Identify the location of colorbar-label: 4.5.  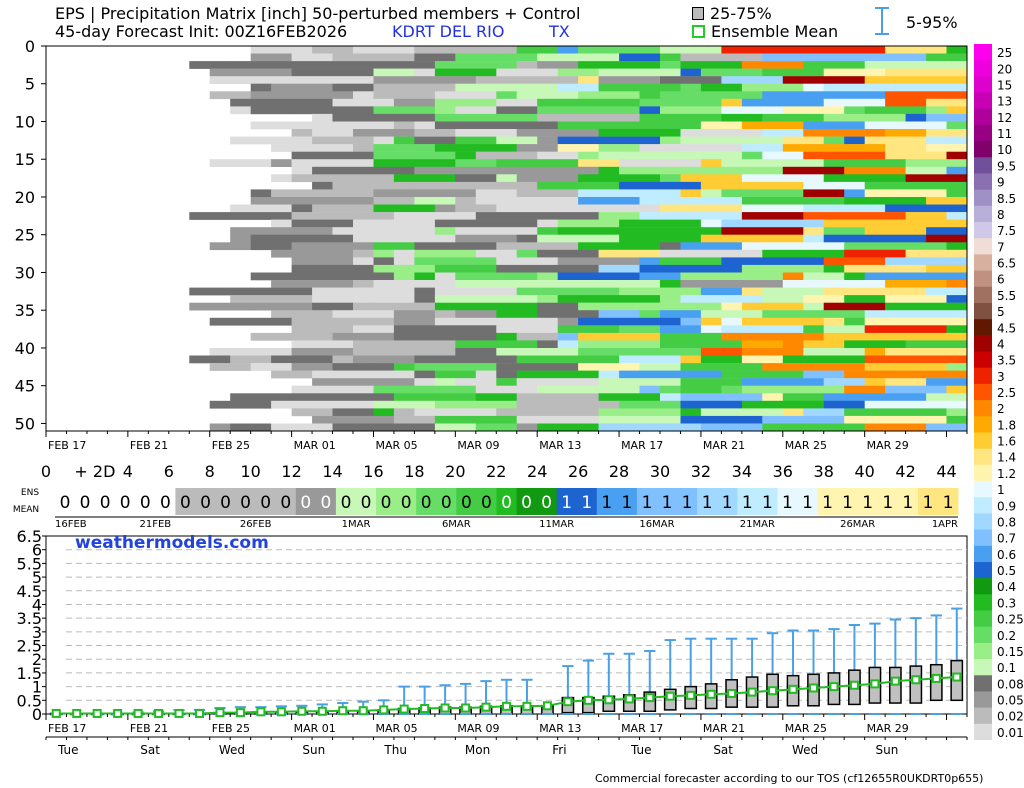
(1006, 328).